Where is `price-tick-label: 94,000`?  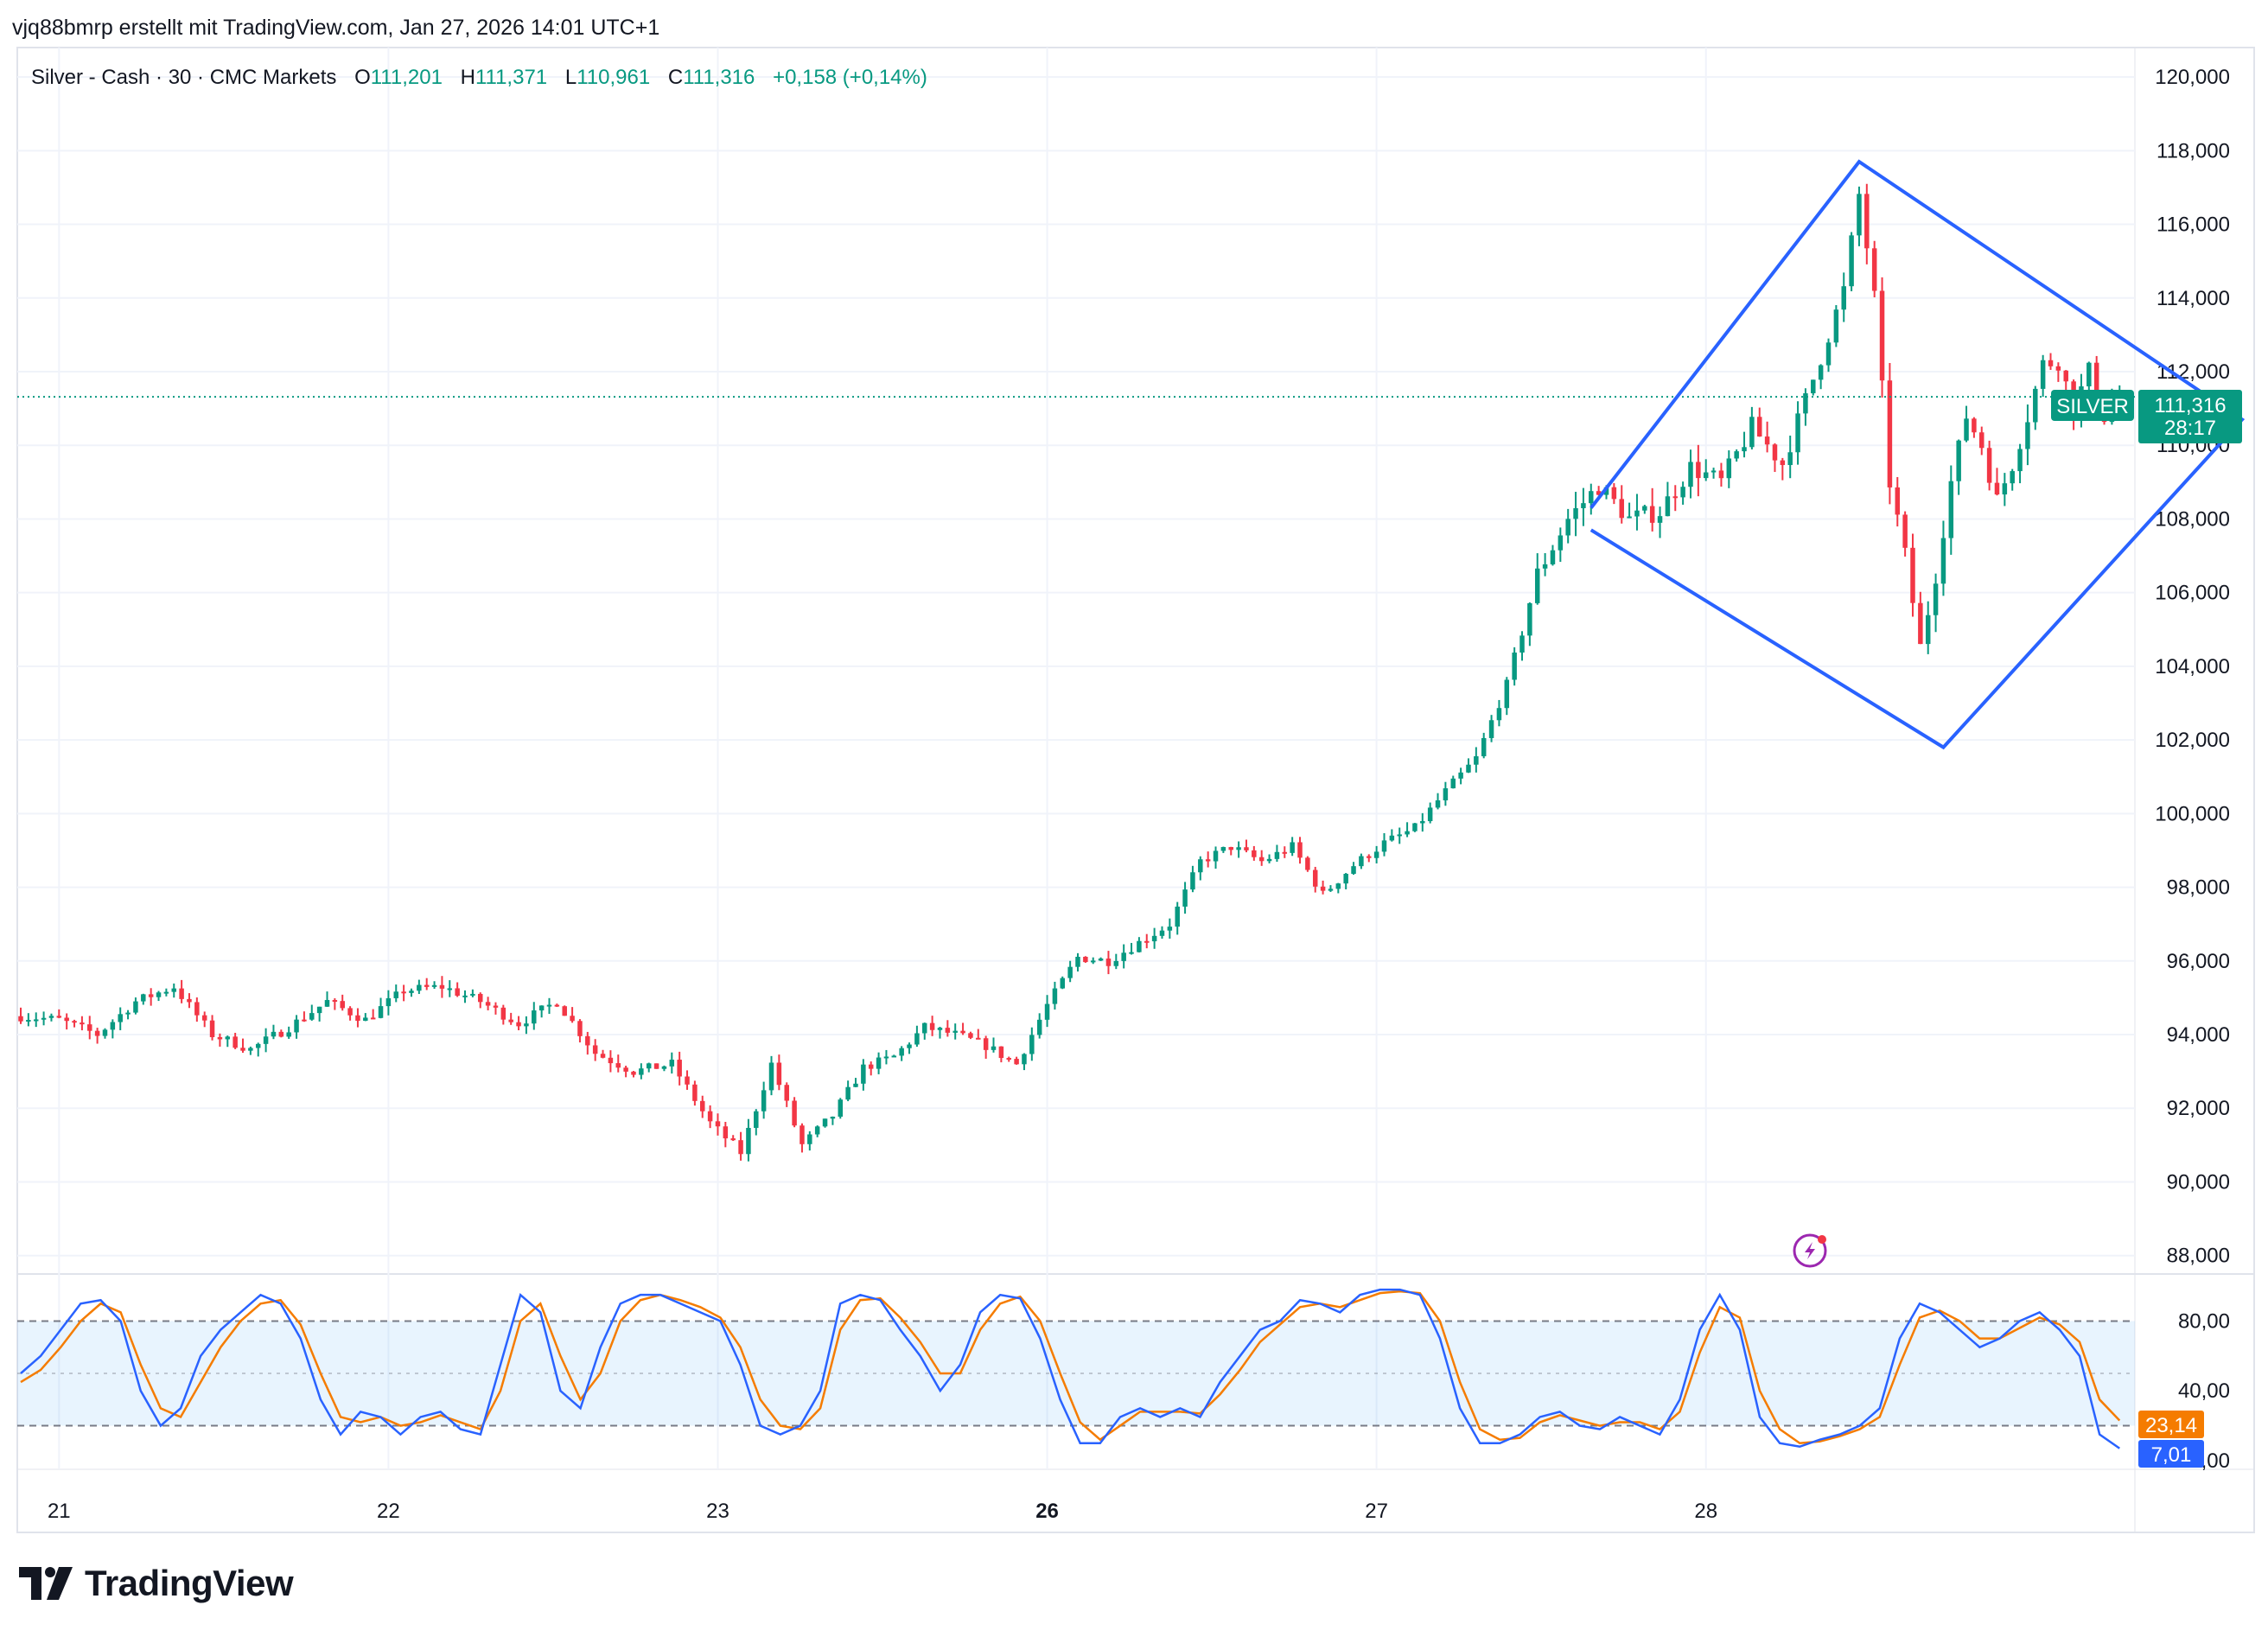
price-tick-label: 94,000 is located at coordinates (2198, 1035).